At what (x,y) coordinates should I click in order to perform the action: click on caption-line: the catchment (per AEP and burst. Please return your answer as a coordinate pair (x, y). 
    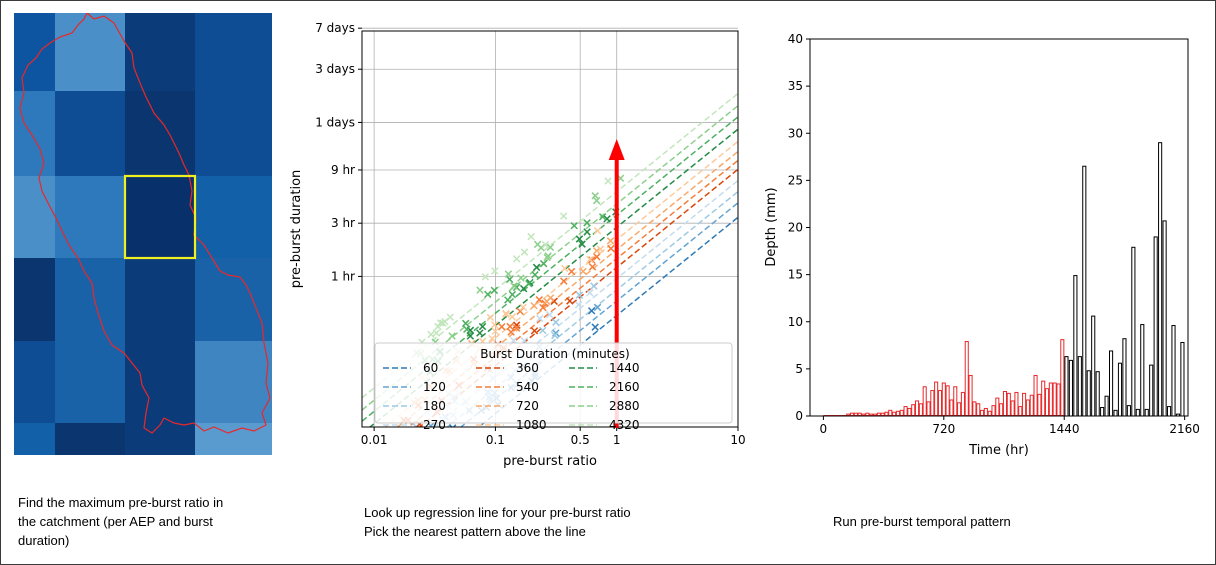
    Looking at the image, I should click on (115, 521).